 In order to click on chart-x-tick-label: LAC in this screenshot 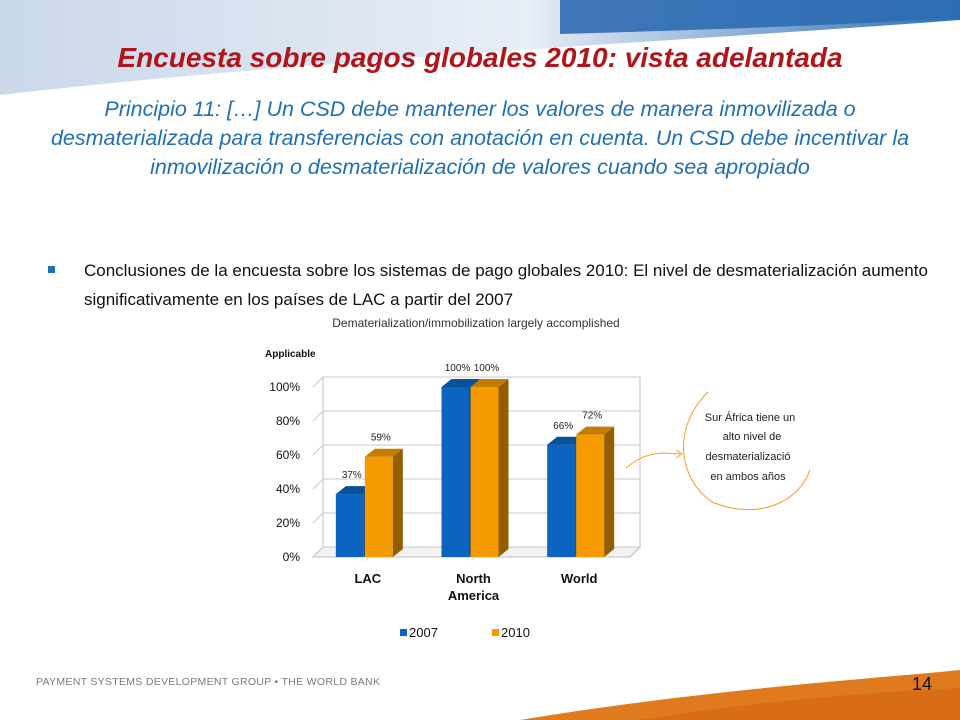, I will do `click(367, 578)`.